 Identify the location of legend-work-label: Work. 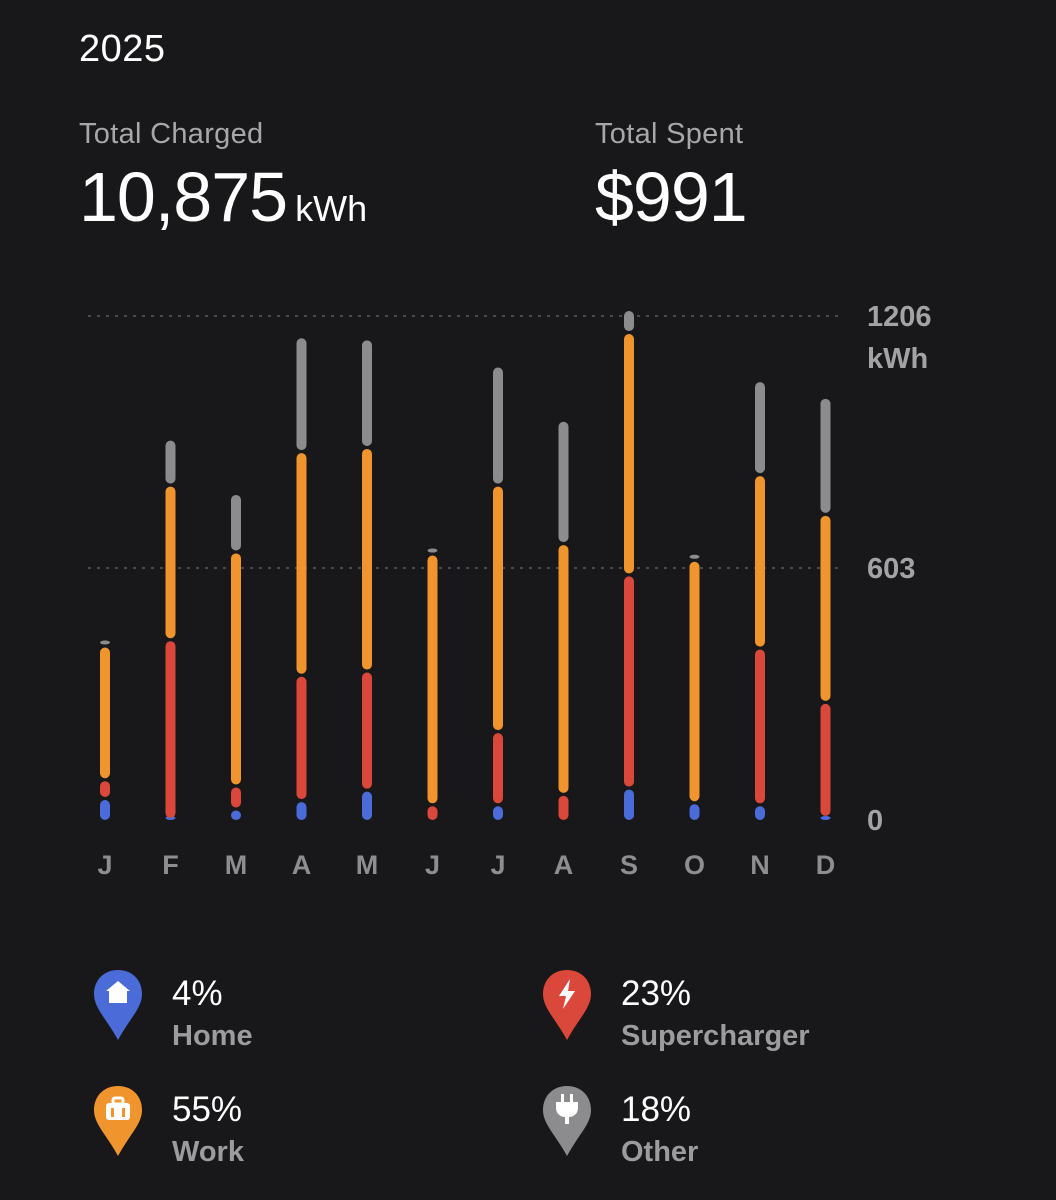
(208, 1152).